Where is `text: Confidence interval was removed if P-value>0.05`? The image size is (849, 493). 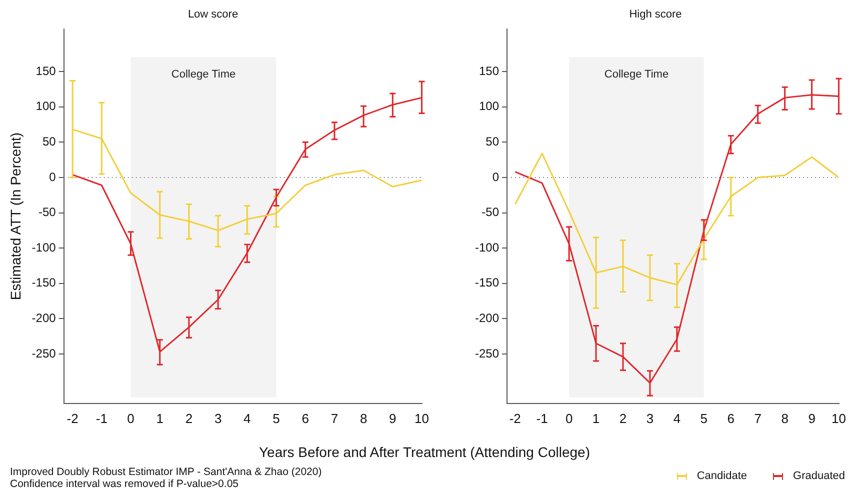
text: Confidence interval was removed if P-value>0.05 is located at coordinates (125, 484).